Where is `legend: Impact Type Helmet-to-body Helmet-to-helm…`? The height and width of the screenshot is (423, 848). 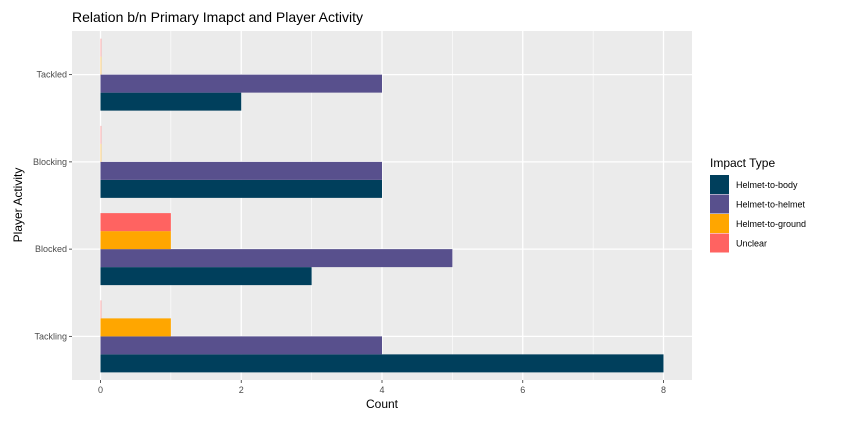
legend: Impact Type Helmet-to-body Helmet-to-helm… is located at coordinates (758, 204).